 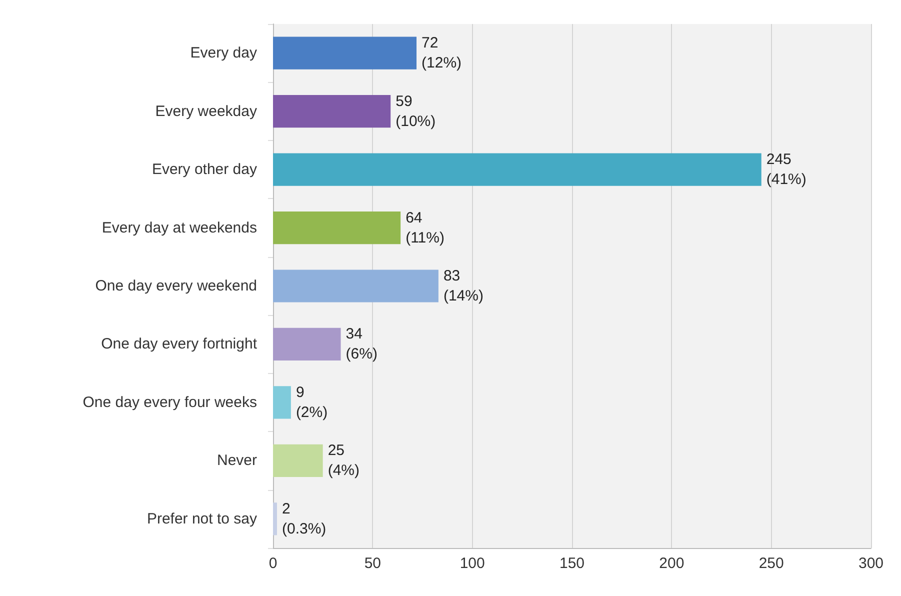 I want to click on data-label: 64 (11%), so click(x=425, y=227).